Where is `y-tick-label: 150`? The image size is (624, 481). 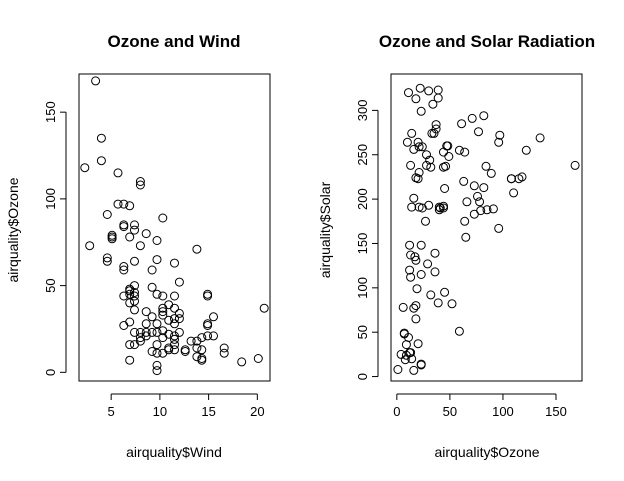
y-tick-label: 150 is located at coordinates (50, 112).